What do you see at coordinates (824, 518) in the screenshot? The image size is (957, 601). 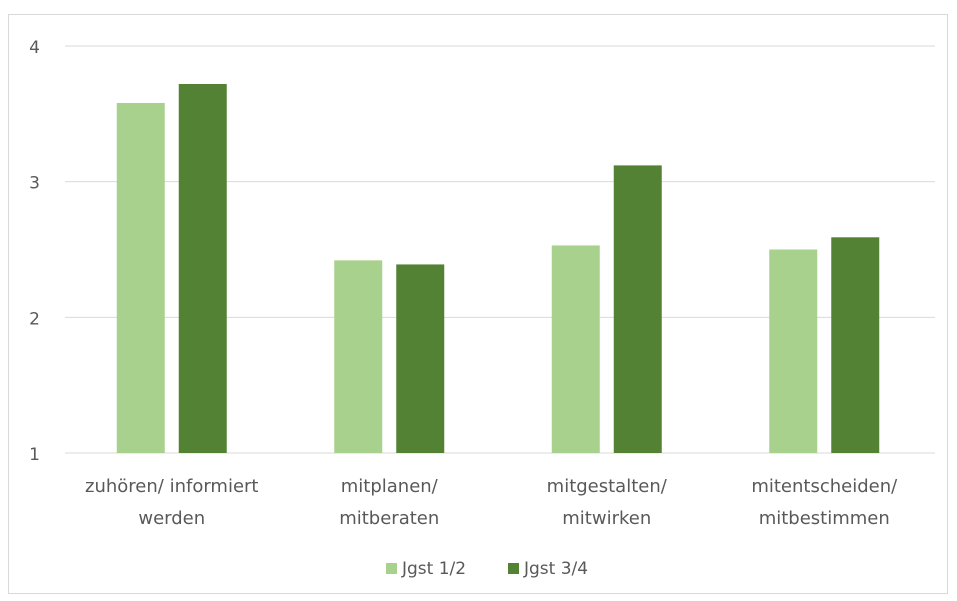 I see `x-tick-label: mitbestimmen` at bounding box center [824, 518].